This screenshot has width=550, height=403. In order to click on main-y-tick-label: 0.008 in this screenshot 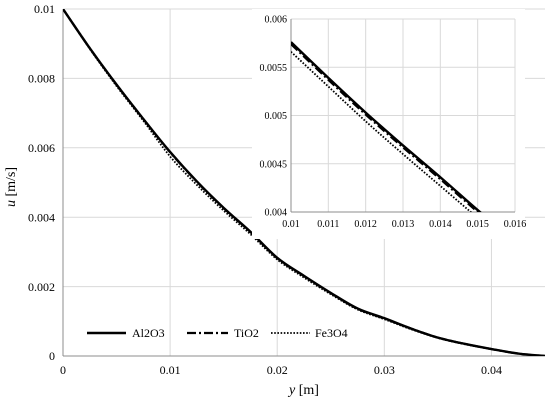, I will do `click(41, 79)`.